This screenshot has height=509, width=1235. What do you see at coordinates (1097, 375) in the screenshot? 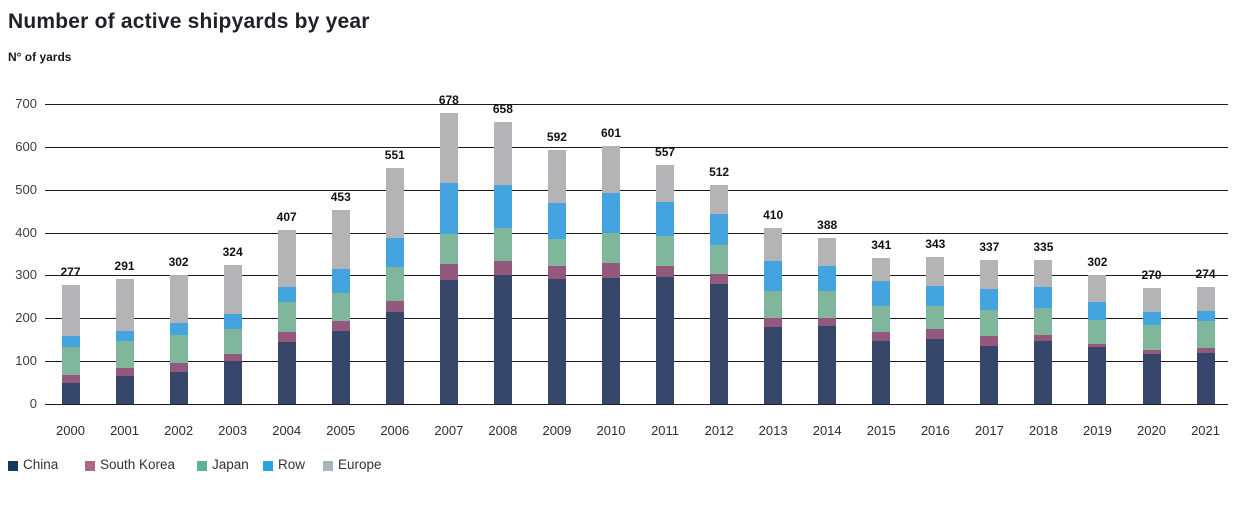
I see `bar-segment-china-2019` at bounding box center [1097, 375].